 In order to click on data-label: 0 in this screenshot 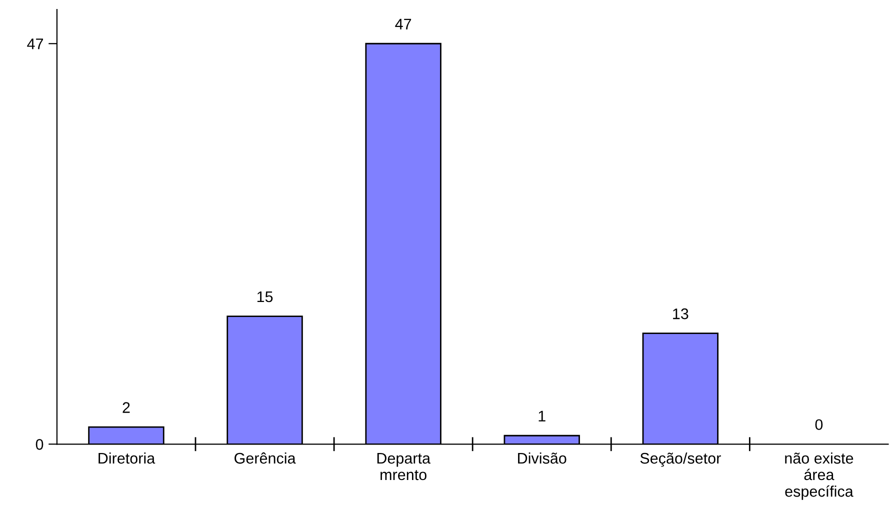, I will do `click(819, 424)`.